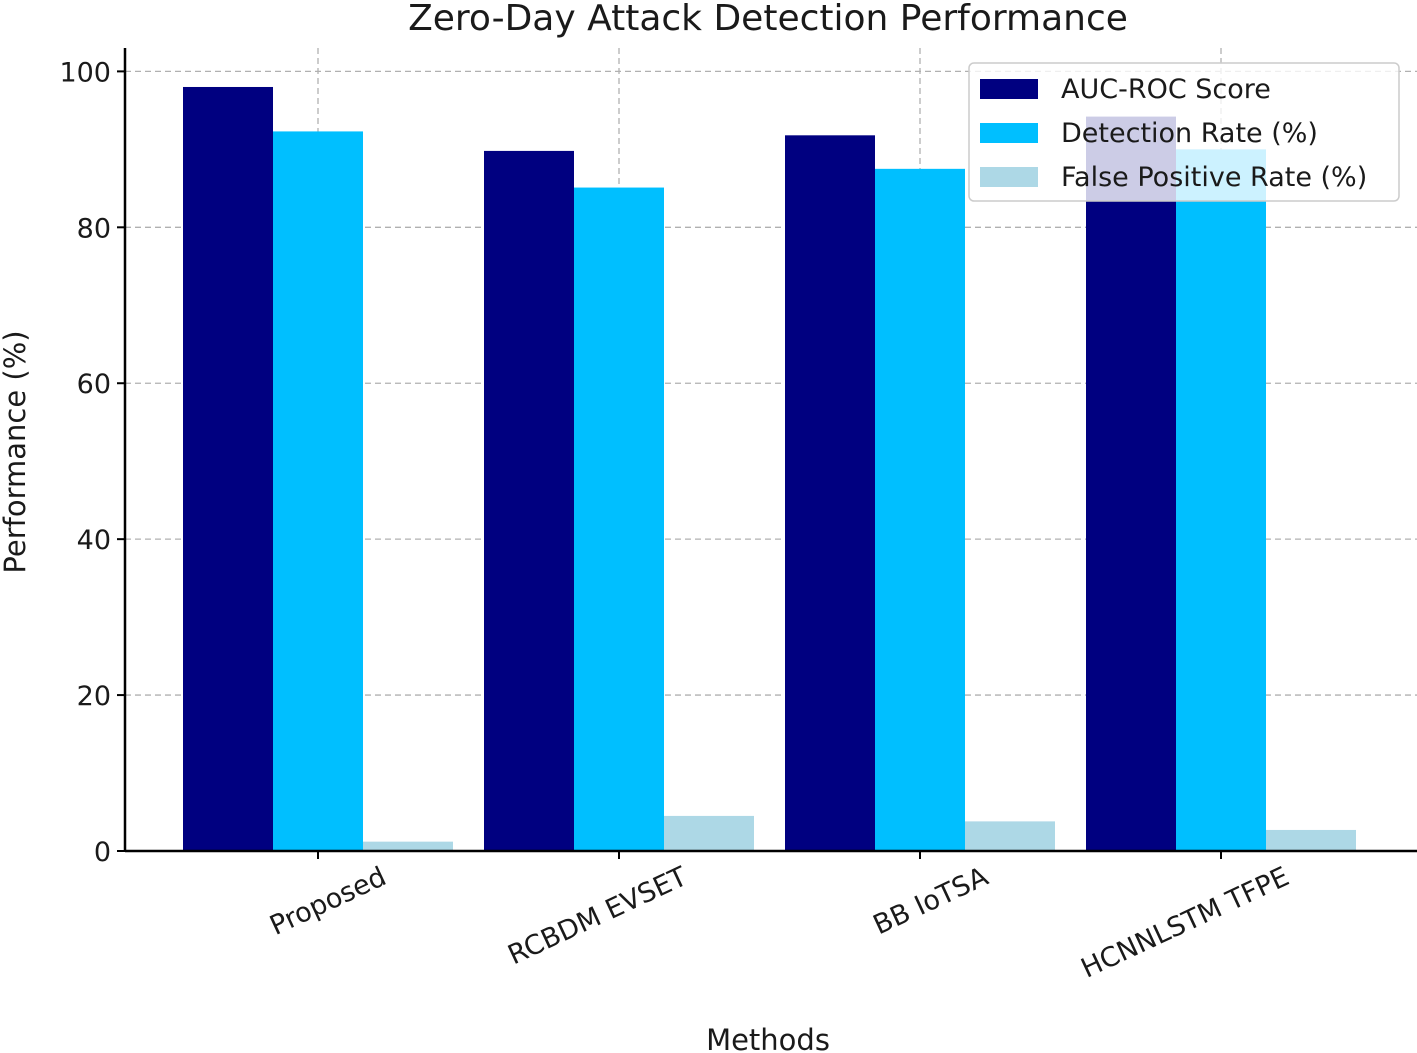  Describe the element at coordinates (94, 228) in the screenshot. I see `y-tick-label: 80` at that location.